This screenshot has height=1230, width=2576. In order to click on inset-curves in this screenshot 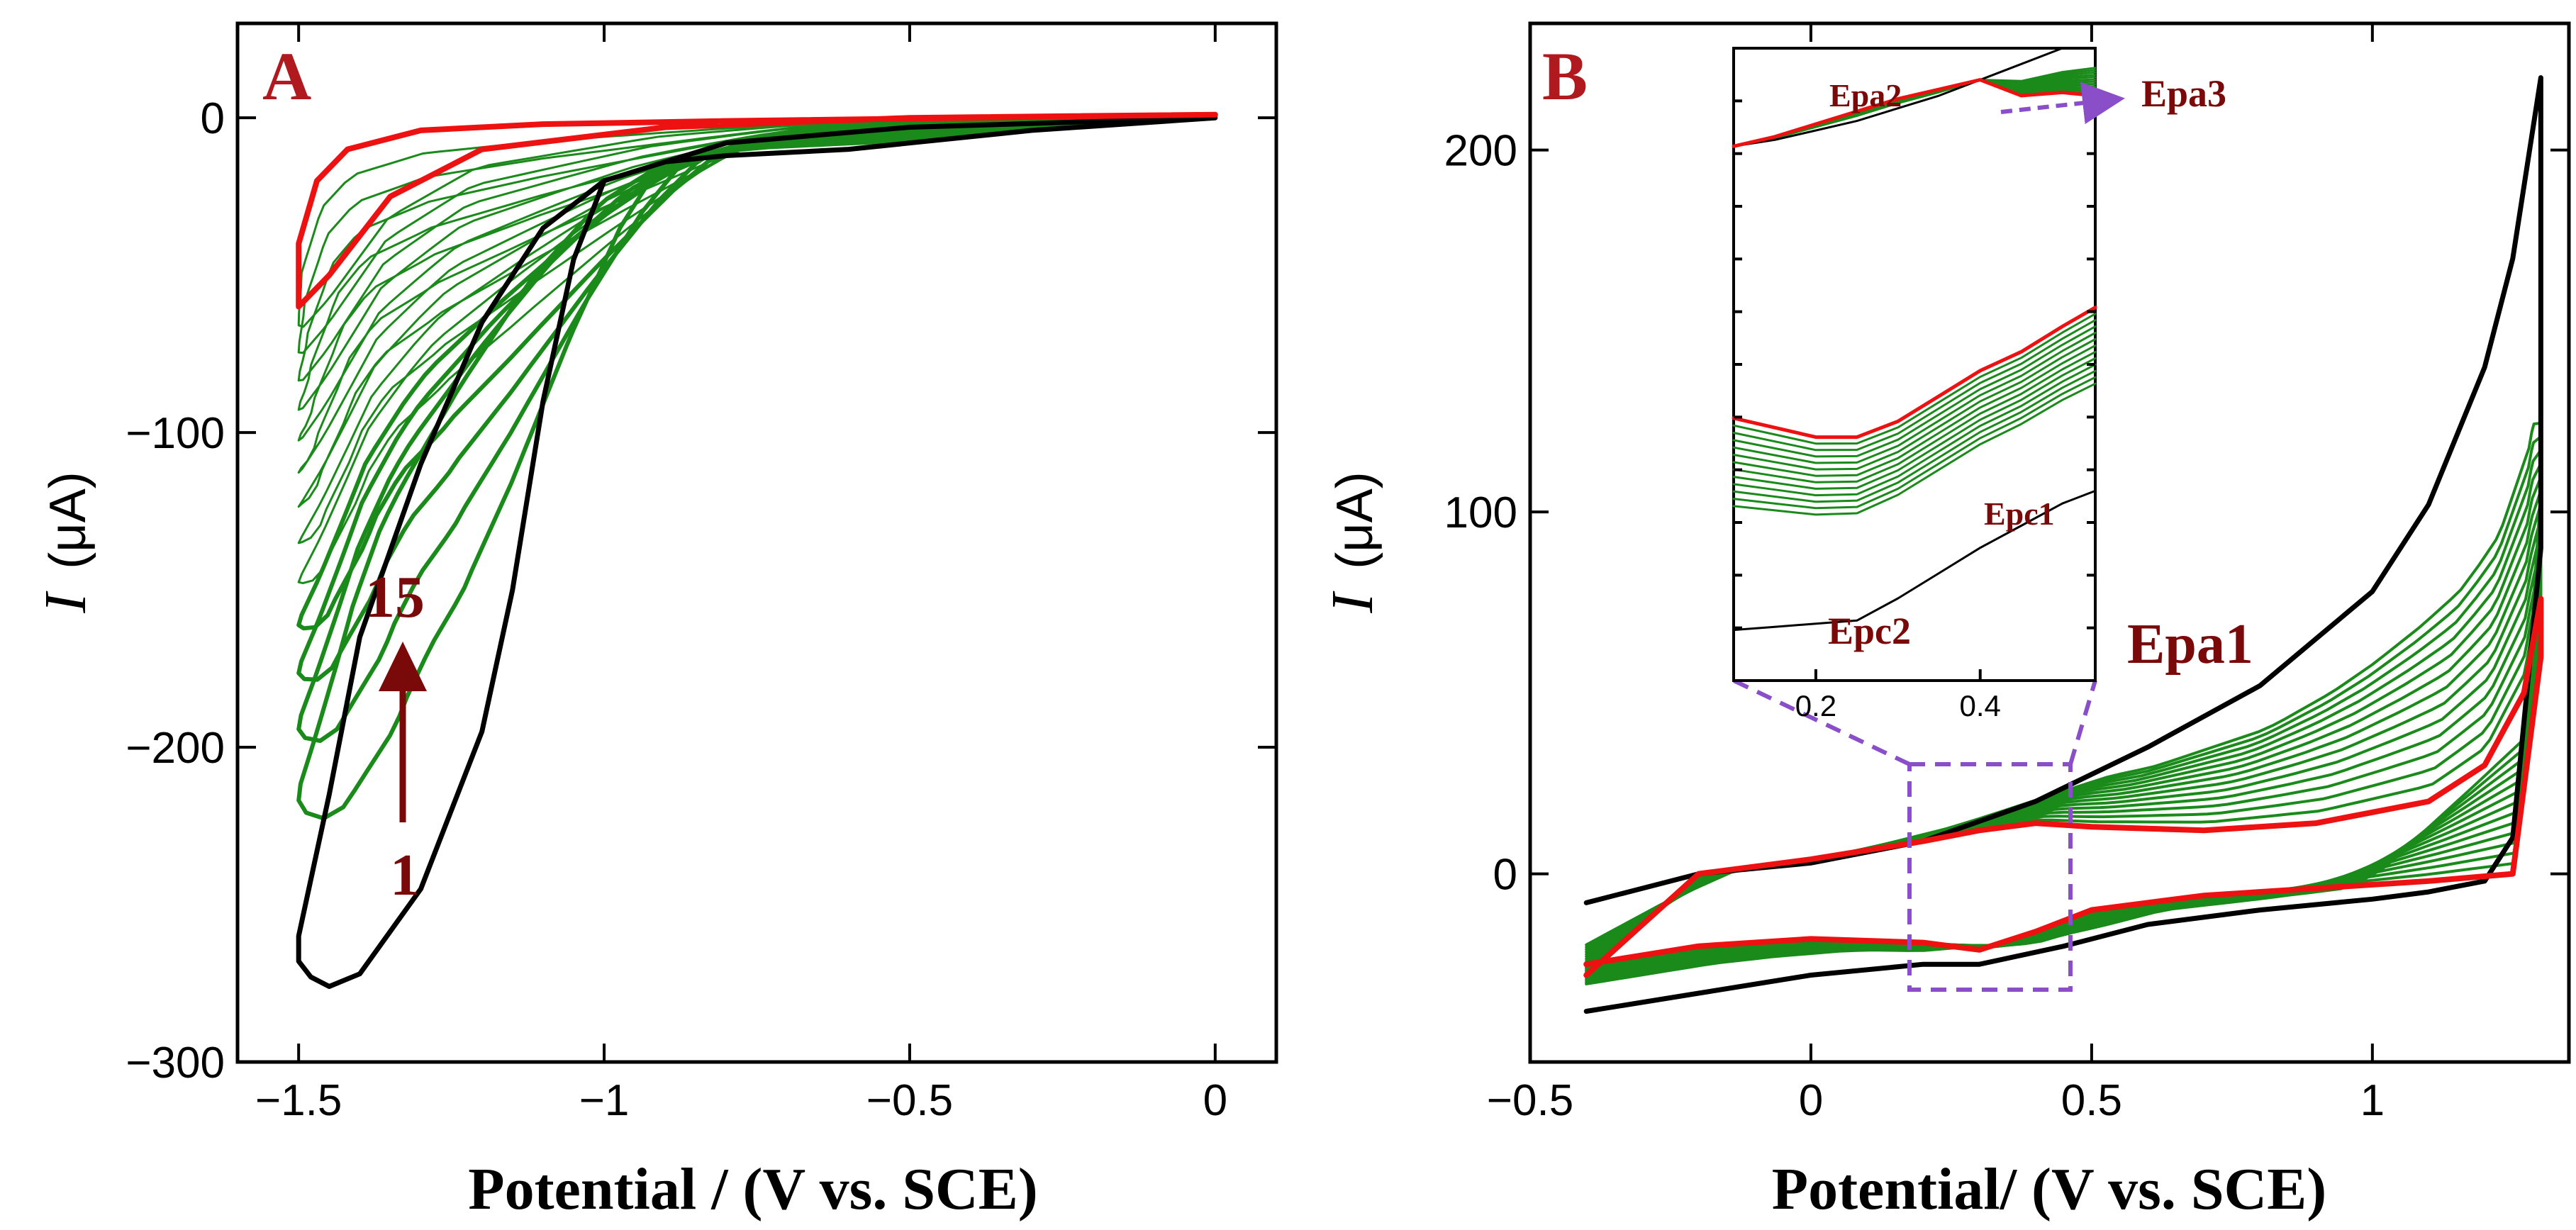, I will do `click(1915, 340)`.